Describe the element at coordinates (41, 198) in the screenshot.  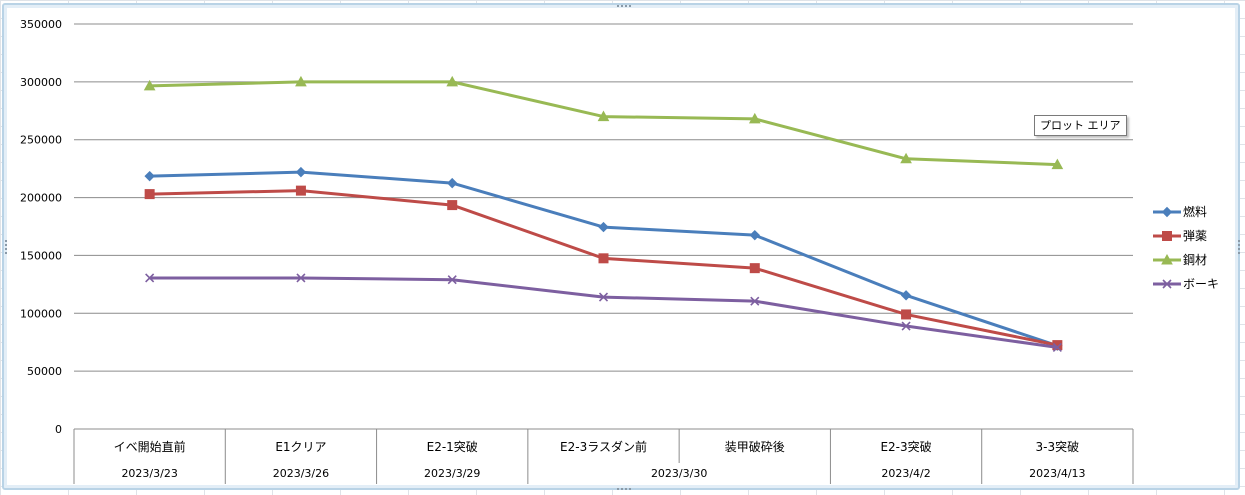
I see `y-tick-label: 200000` at that location.